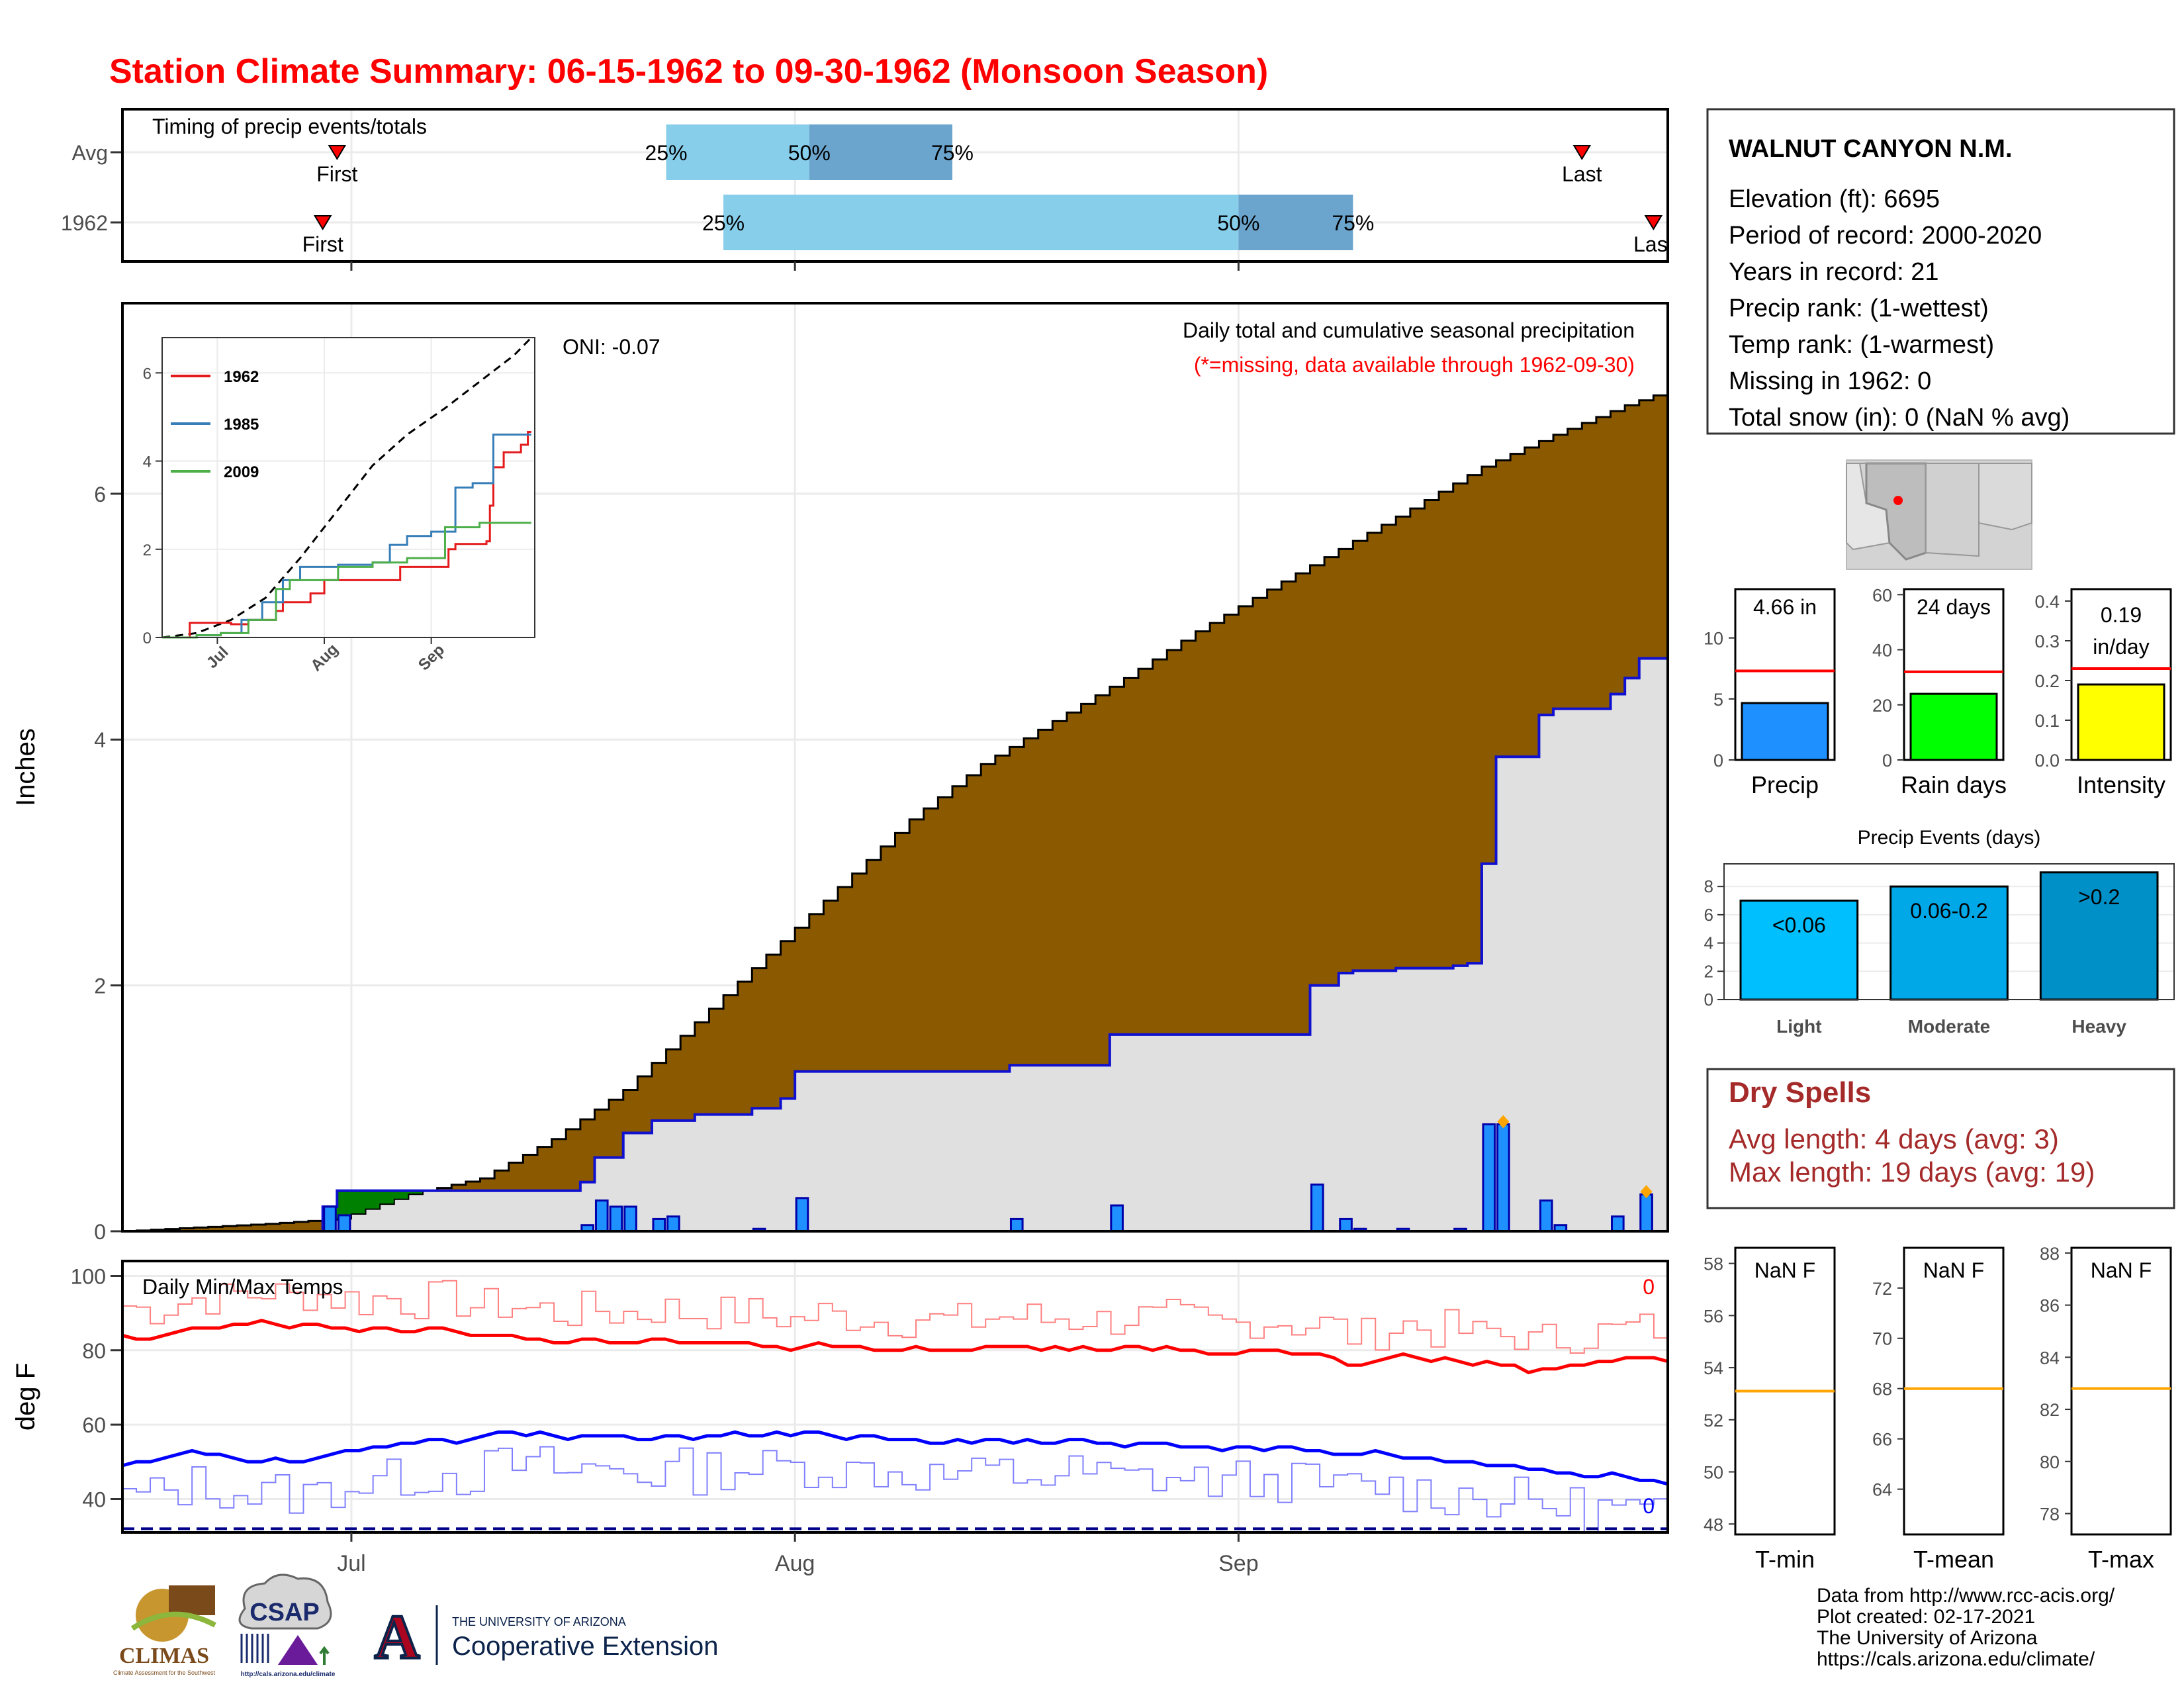 The image size is (2184, 1688). I want to click on month-xtick-label: Aug, so click(795, 1563).